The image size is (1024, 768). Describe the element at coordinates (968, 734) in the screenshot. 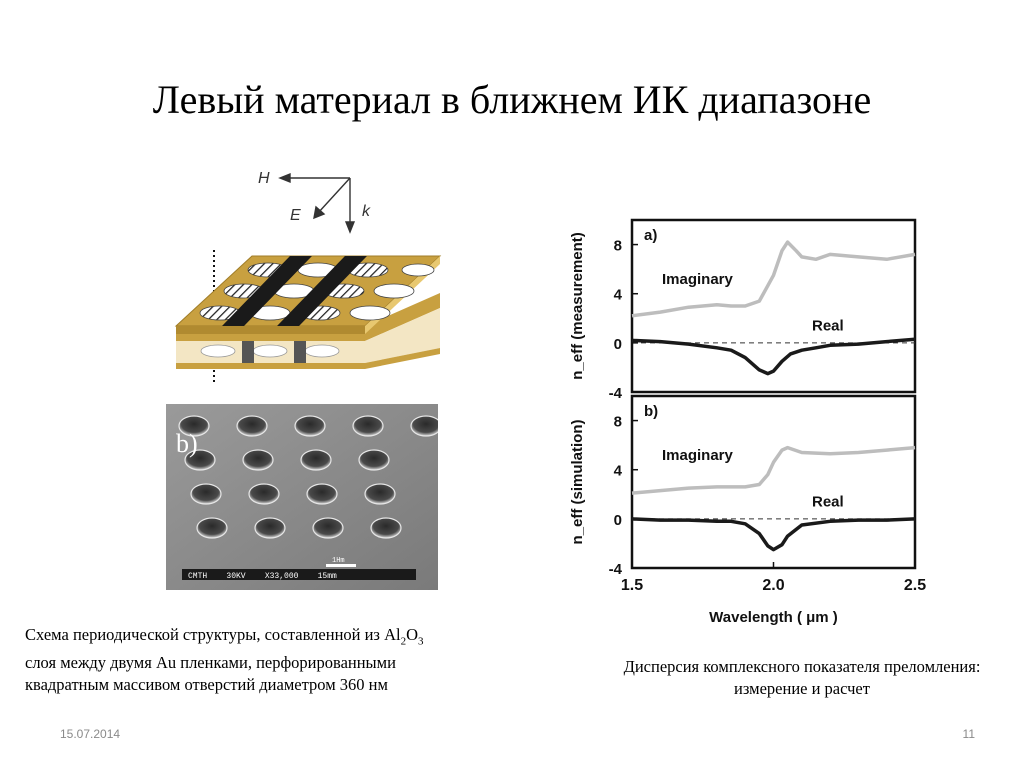

I see `slide-number: 11` at that location.